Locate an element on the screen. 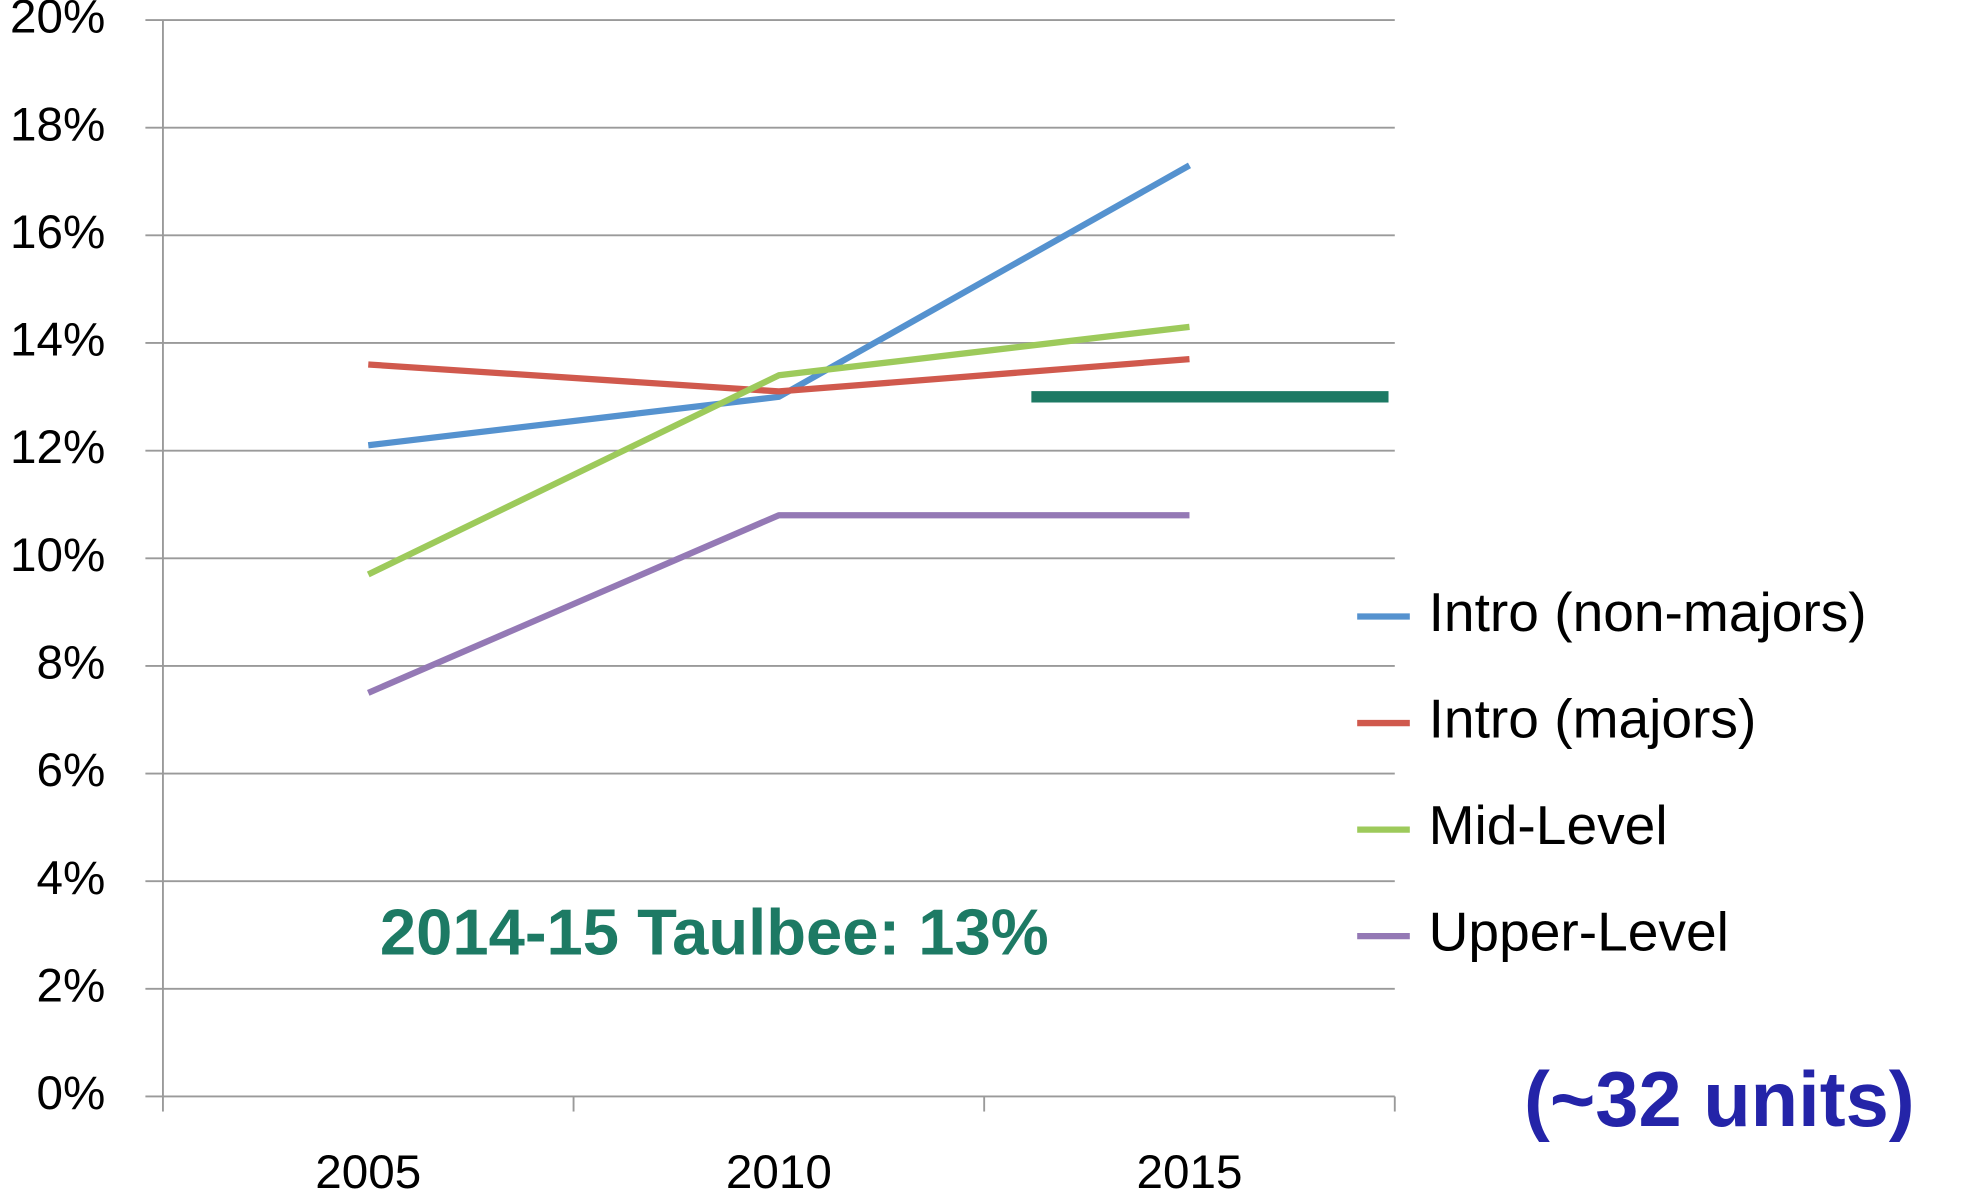 The image size is (1965, 1198). legend-label: Intro (majors) is located at coordinates (1593, 719).